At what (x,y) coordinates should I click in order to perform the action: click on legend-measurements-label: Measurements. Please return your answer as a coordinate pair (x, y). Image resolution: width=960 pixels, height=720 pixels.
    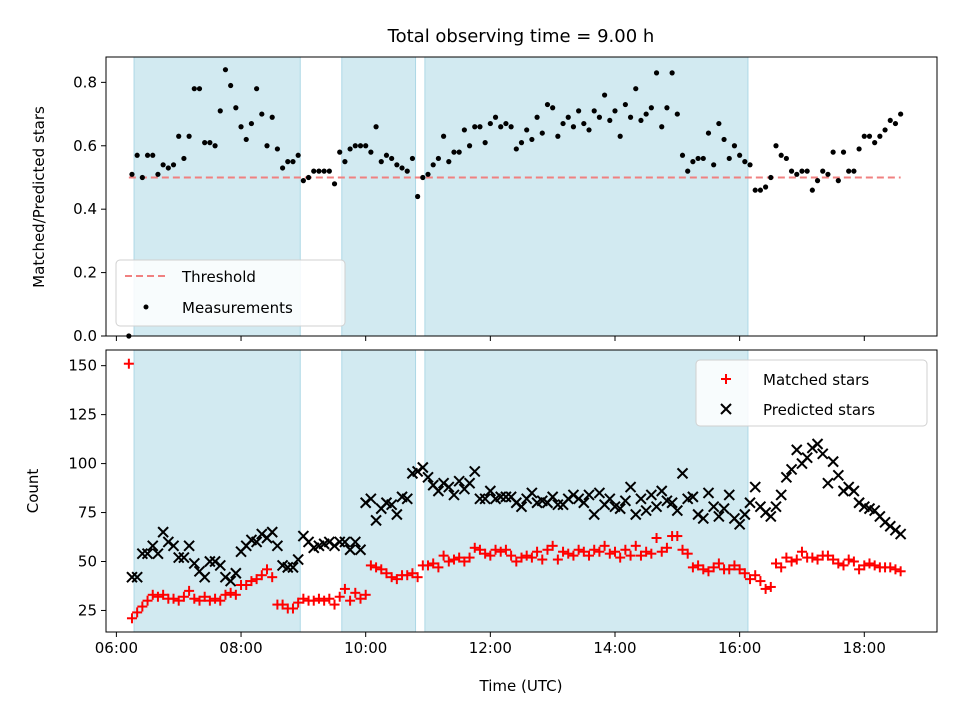
    Looking at the image, I should click on (237, 308).